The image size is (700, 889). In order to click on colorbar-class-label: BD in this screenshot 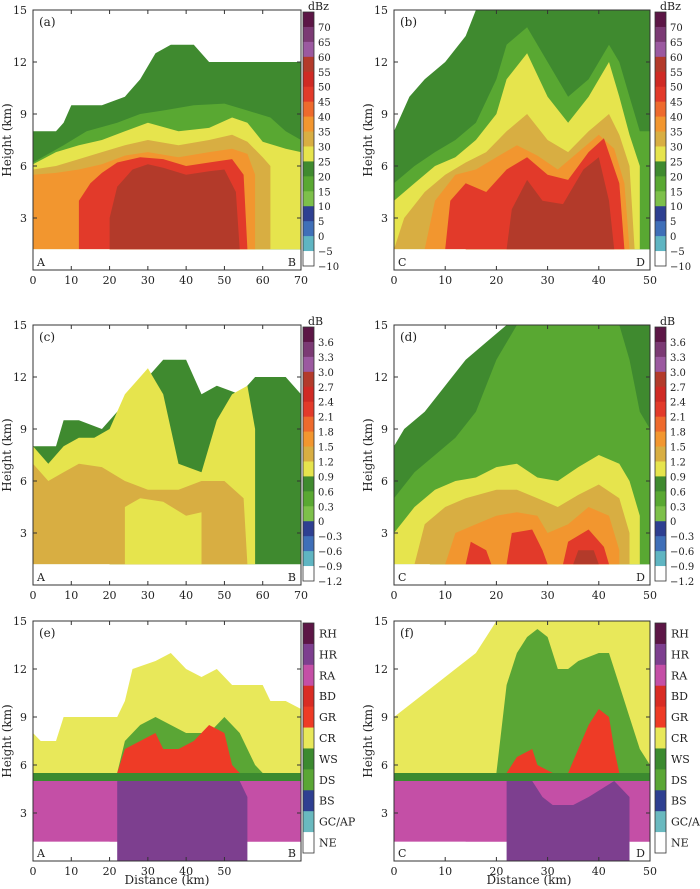, I will do `click(679, 696)`.